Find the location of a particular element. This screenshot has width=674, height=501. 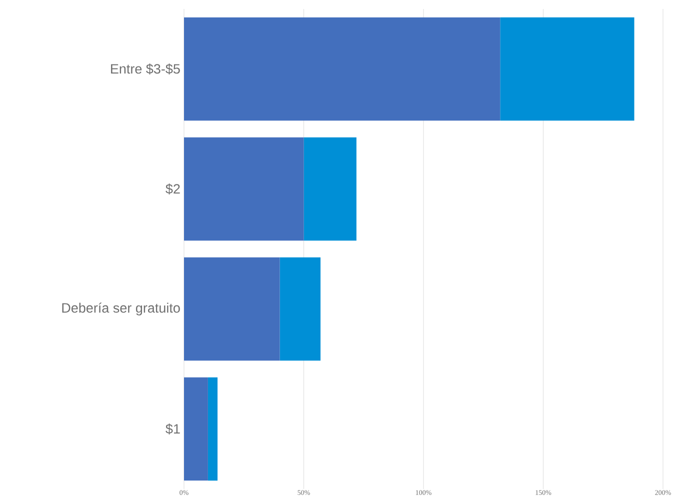

y-tick-label: Entre $3-$5 is located at coordinates (145, 69).